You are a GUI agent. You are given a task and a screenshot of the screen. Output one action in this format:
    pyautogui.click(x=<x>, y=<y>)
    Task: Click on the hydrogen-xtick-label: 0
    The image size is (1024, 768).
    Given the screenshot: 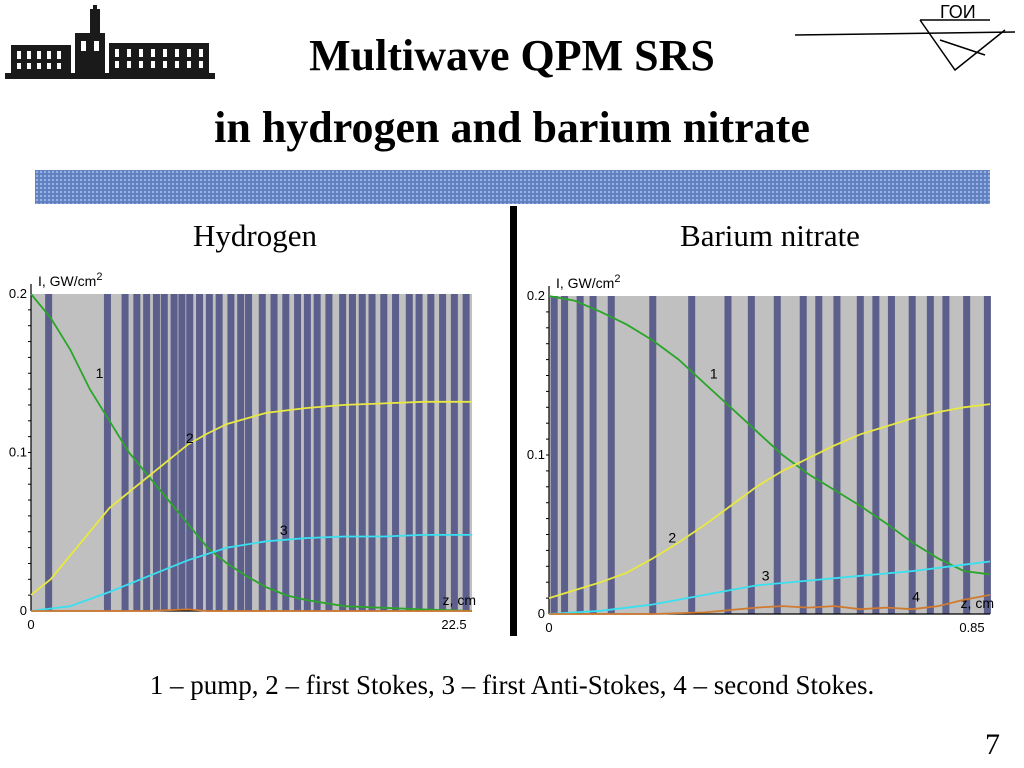 What is the action you would take?
    pyautogui.click(x=30, y=624)
    